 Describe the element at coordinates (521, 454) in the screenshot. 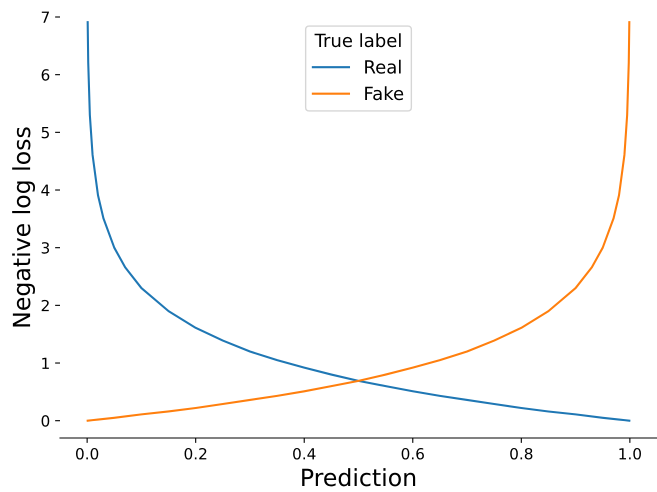

I see `x-tick-label: 0.8` at that location.